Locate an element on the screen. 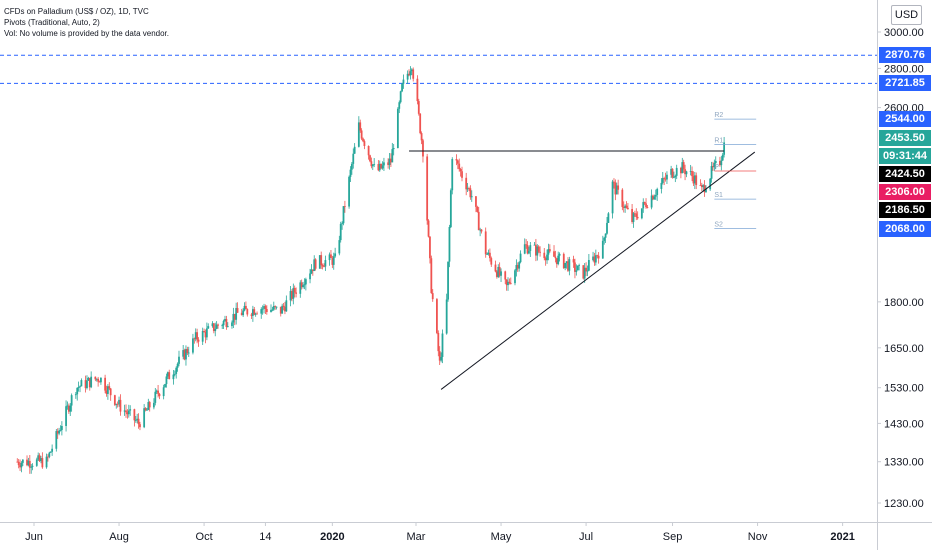 This screenshot has width=932, height=550. symbol-title: CFDs on Palladium (US$ / OZ), 1D, TVC is located at coordinates (76, 11).